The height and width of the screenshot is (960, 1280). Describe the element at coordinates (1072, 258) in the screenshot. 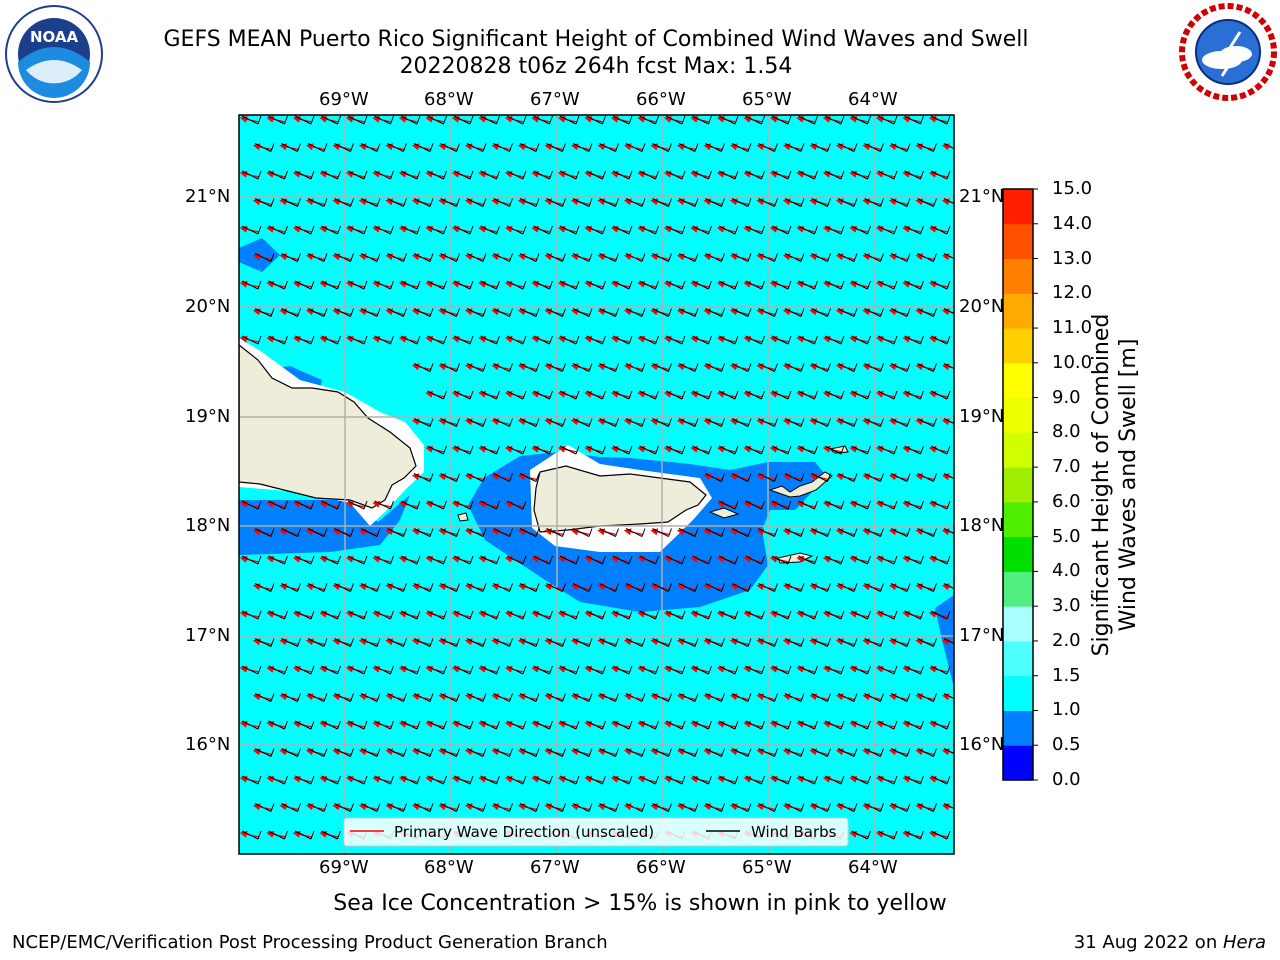

I see `colorbar-tick-label: 13.0` at that location.